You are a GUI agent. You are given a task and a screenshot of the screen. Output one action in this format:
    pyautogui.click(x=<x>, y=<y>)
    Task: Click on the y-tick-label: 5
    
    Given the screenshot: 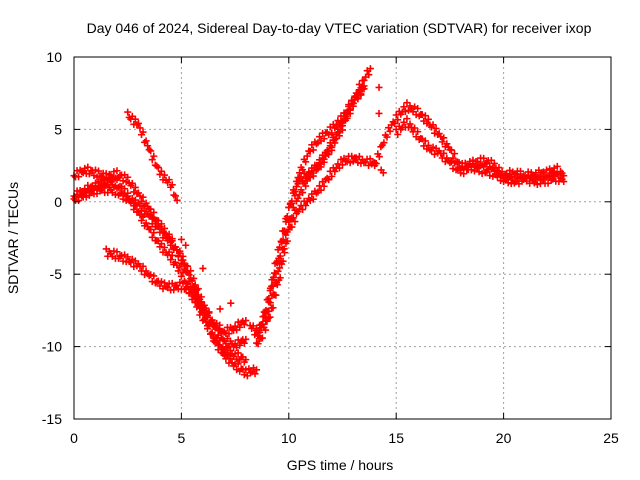 What is the action you would take?
    pyautogui.click(x=58, y=129)
    